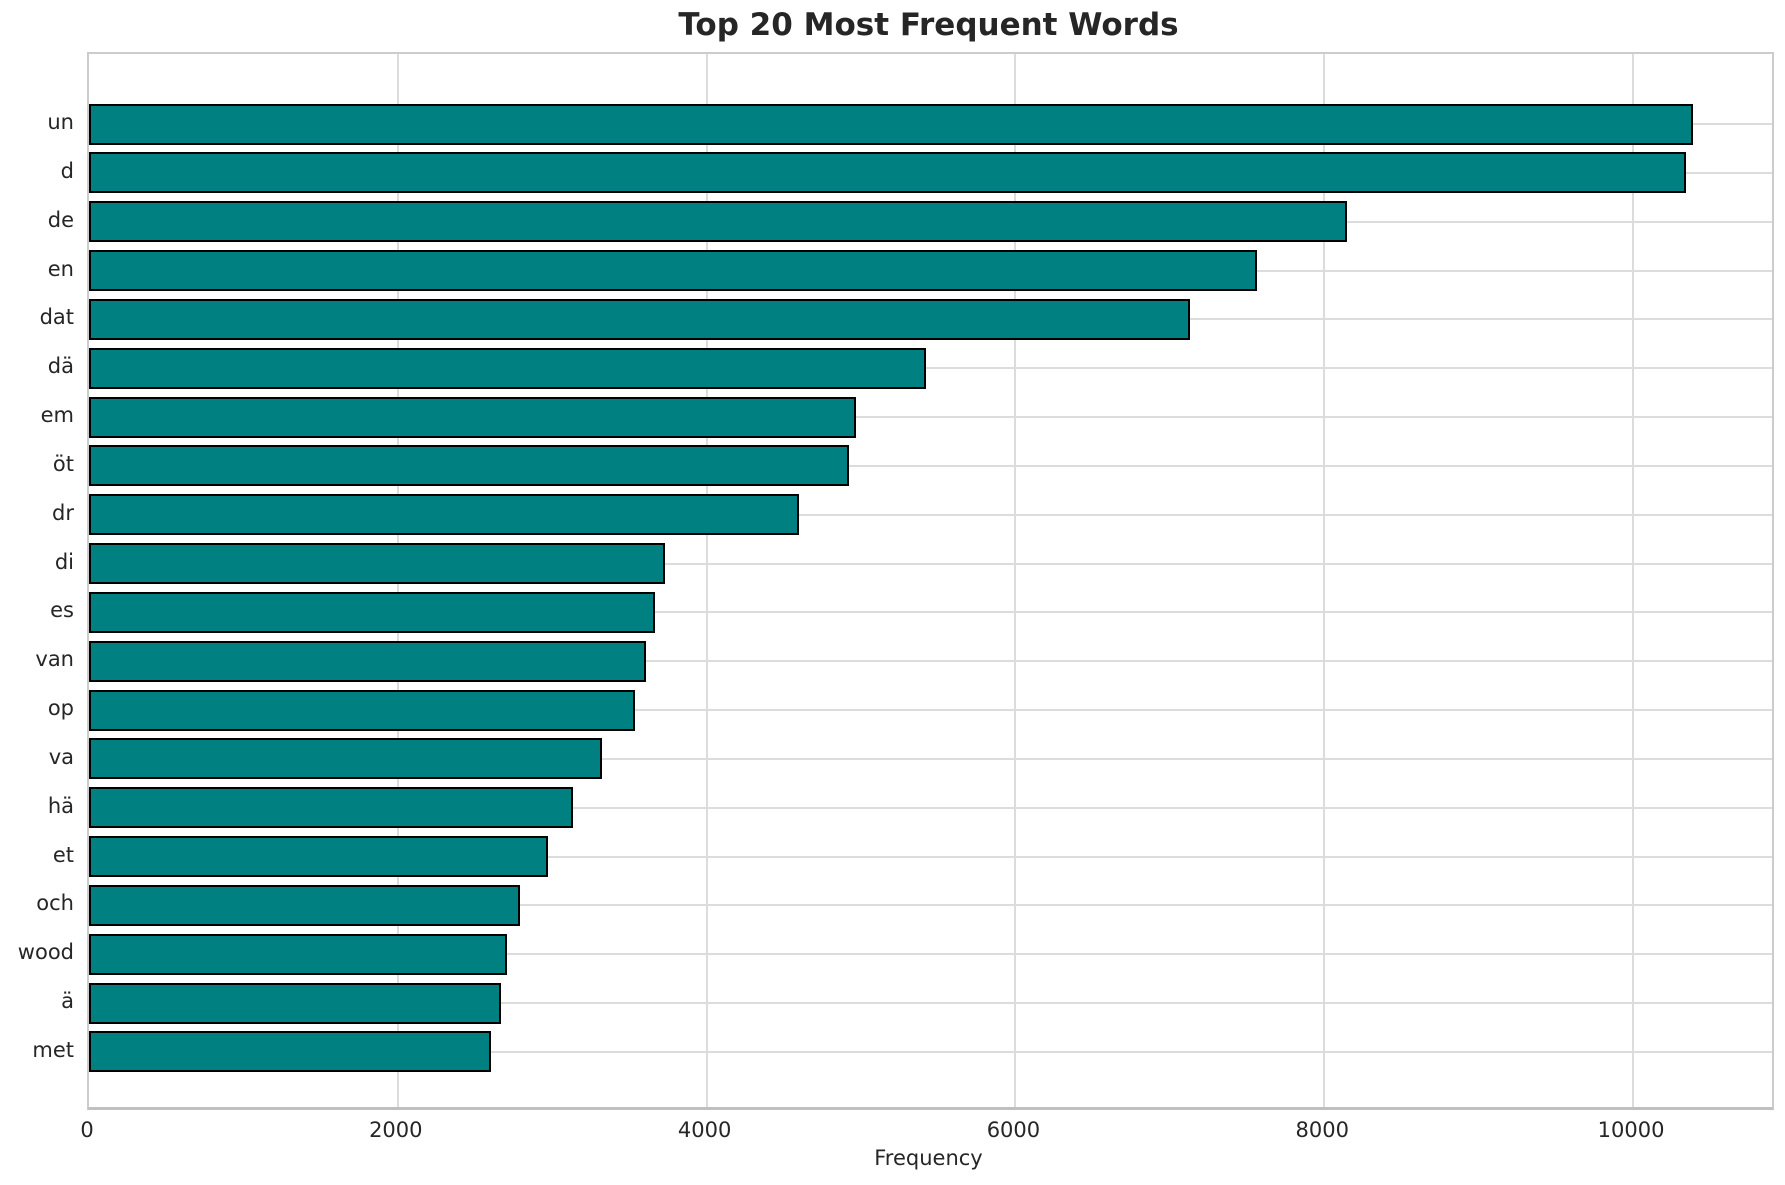 This screenshot has width=1785, height=1185. What do you see at coordinates (60, 366) in the screenshot?
I see `y-tick-label: dä` at bounding box center [60, 366].